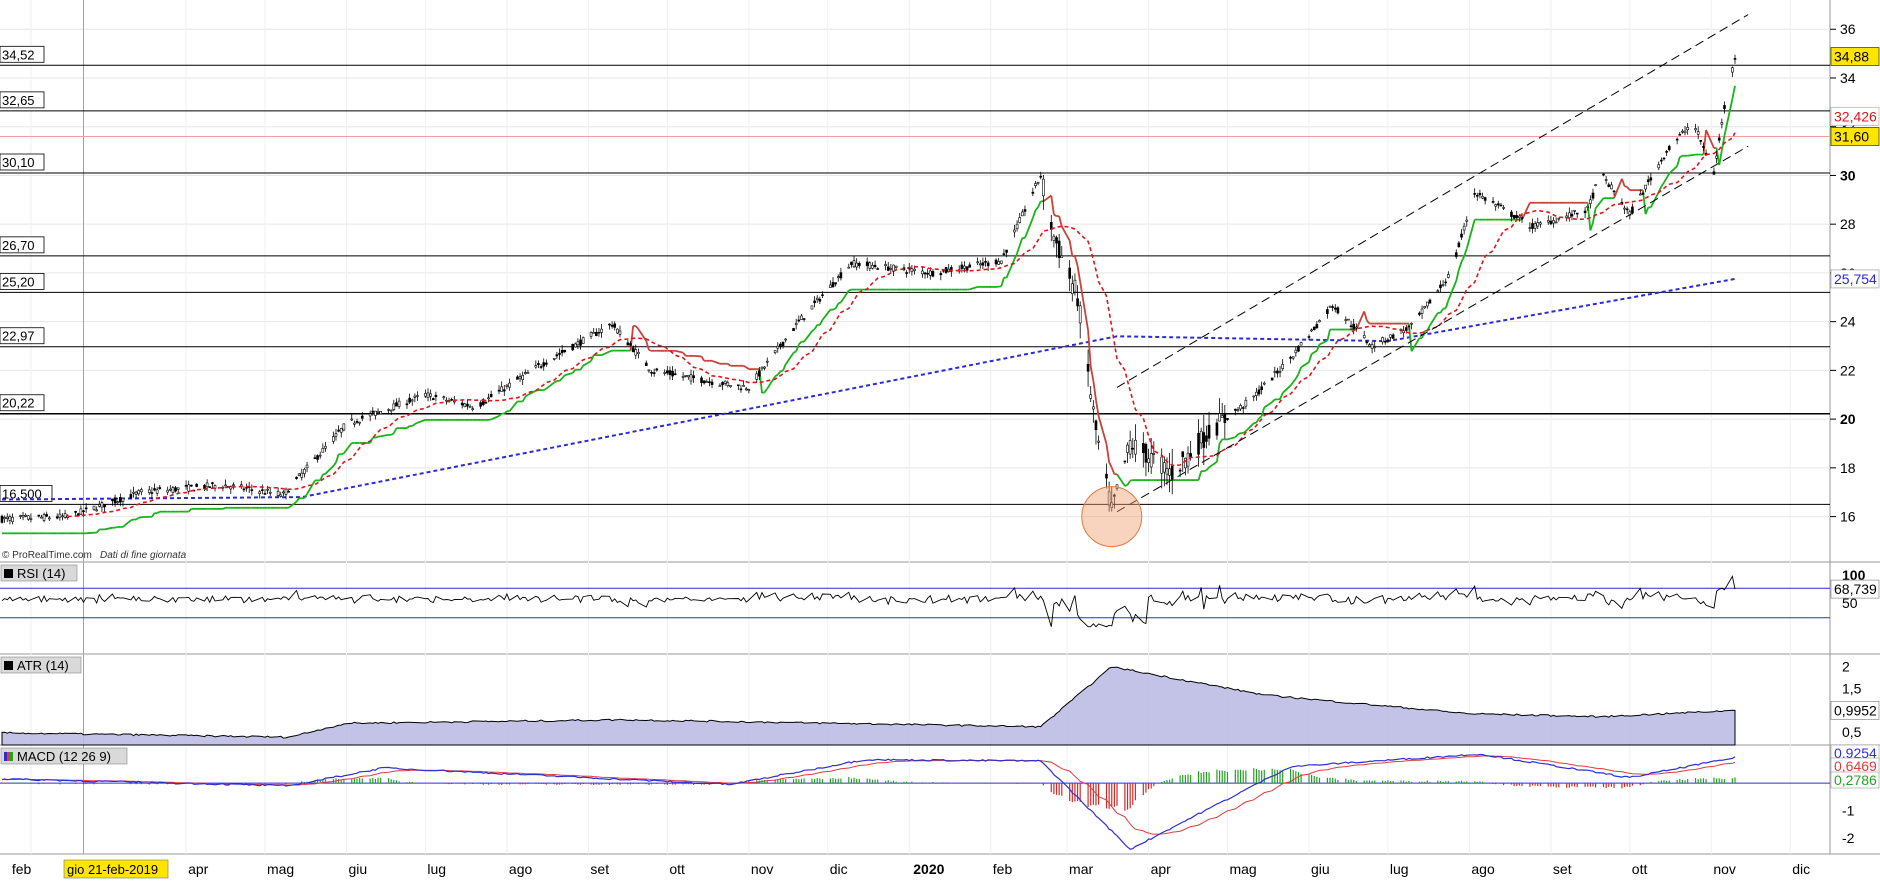  What do you see at coordinates (928, 869) in the screenshot?
I see `time-axis-label: 2020` at bounding box center [928, 869].